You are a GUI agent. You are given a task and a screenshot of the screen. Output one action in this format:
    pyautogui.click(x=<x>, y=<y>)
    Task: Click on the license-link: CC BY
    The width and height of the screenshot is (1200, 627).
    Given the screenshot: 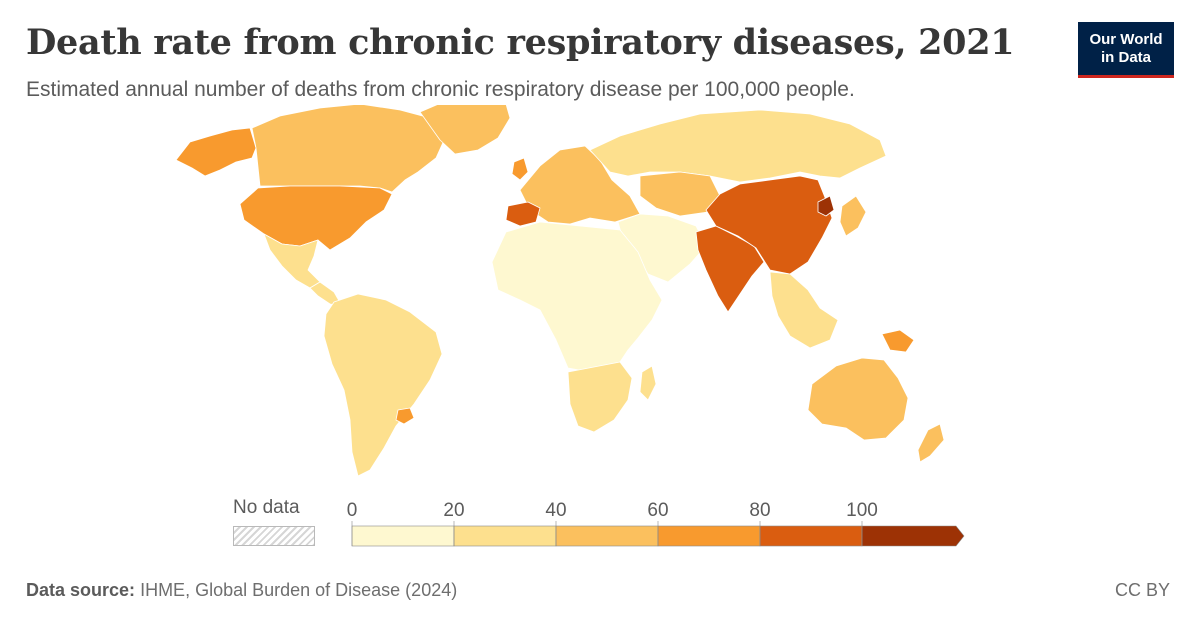 What is the action you would take?
    pyautogui.click(x=1142, y=590)
    